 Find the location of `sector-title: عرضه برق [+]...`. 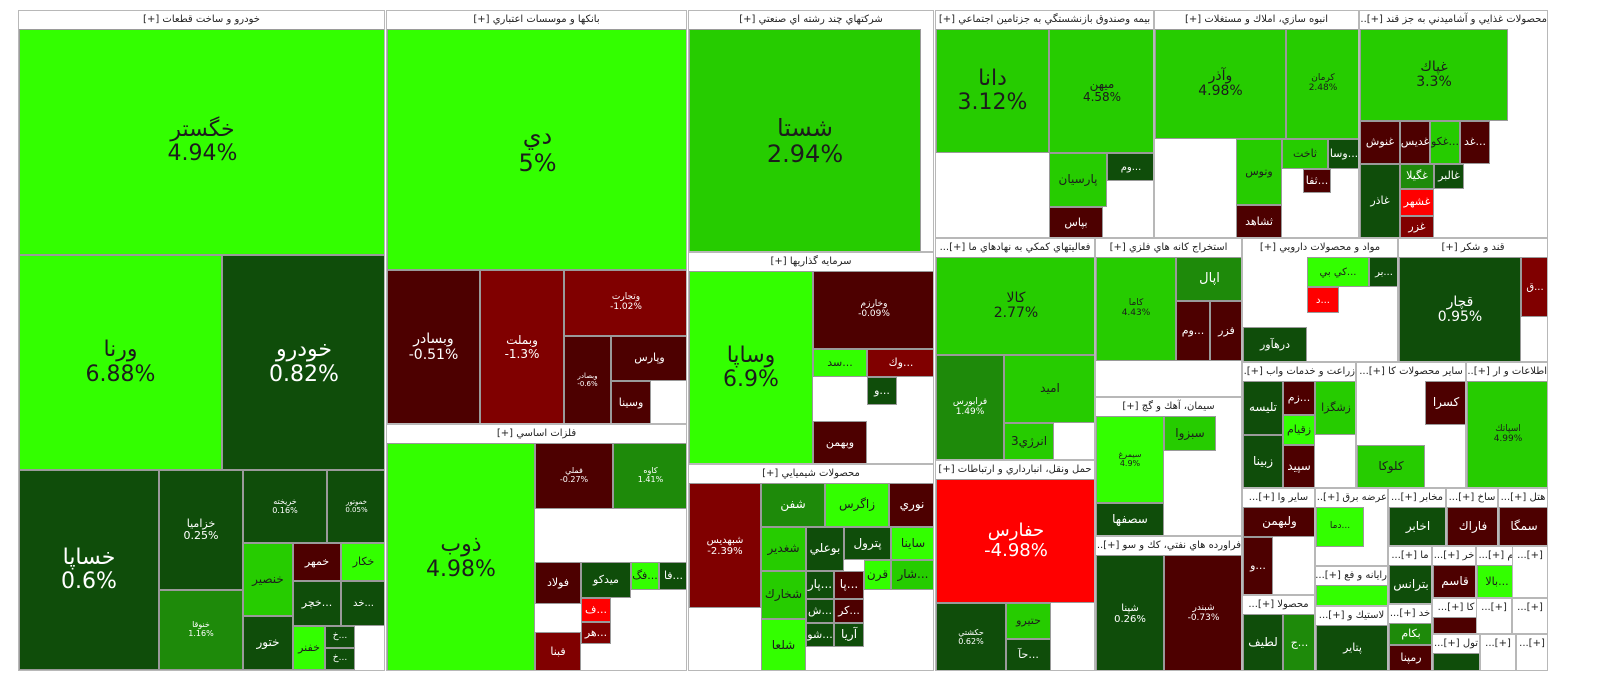

sector-title: عرضه برق [+]... is located at coordinates (1351, 497).